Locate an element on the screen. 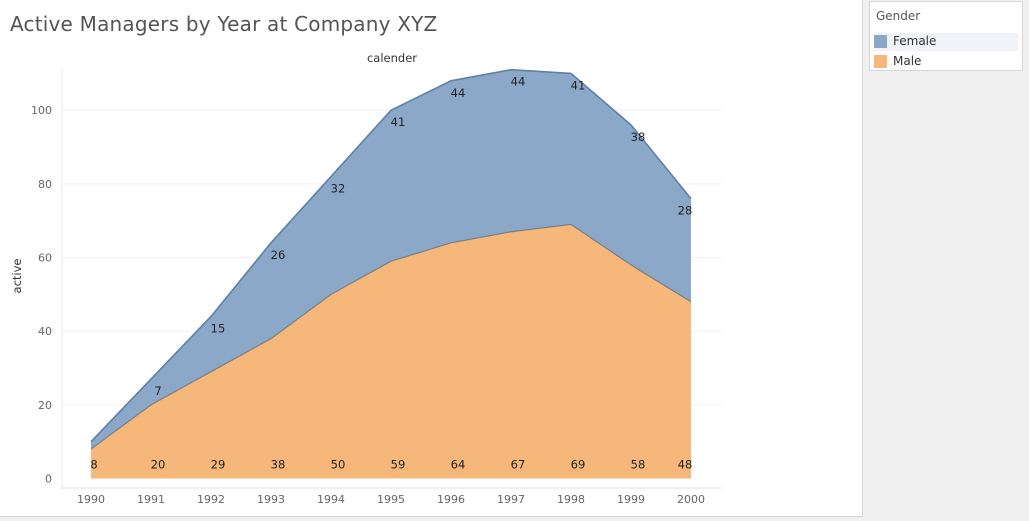  legend: Gender Female Male is located at coordinates (946, 36).